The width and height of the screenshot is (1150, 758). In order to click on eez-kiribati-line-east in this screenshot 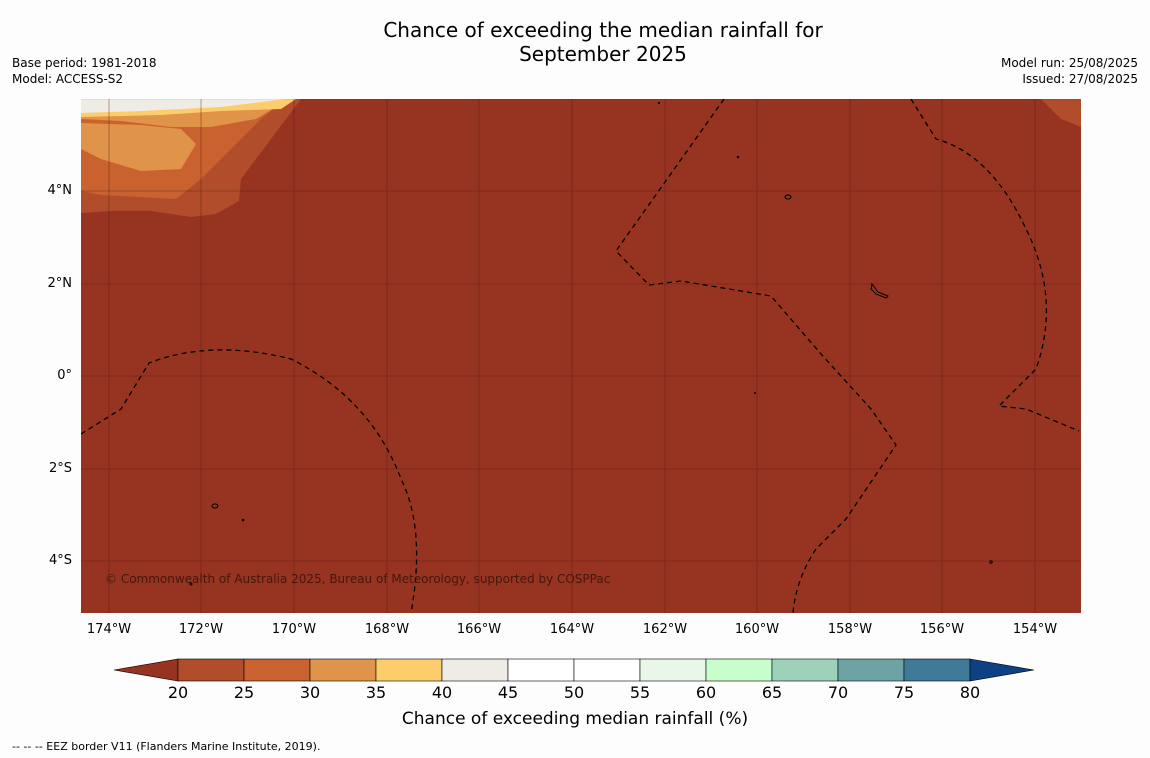, I will do `click(995, 265)`.